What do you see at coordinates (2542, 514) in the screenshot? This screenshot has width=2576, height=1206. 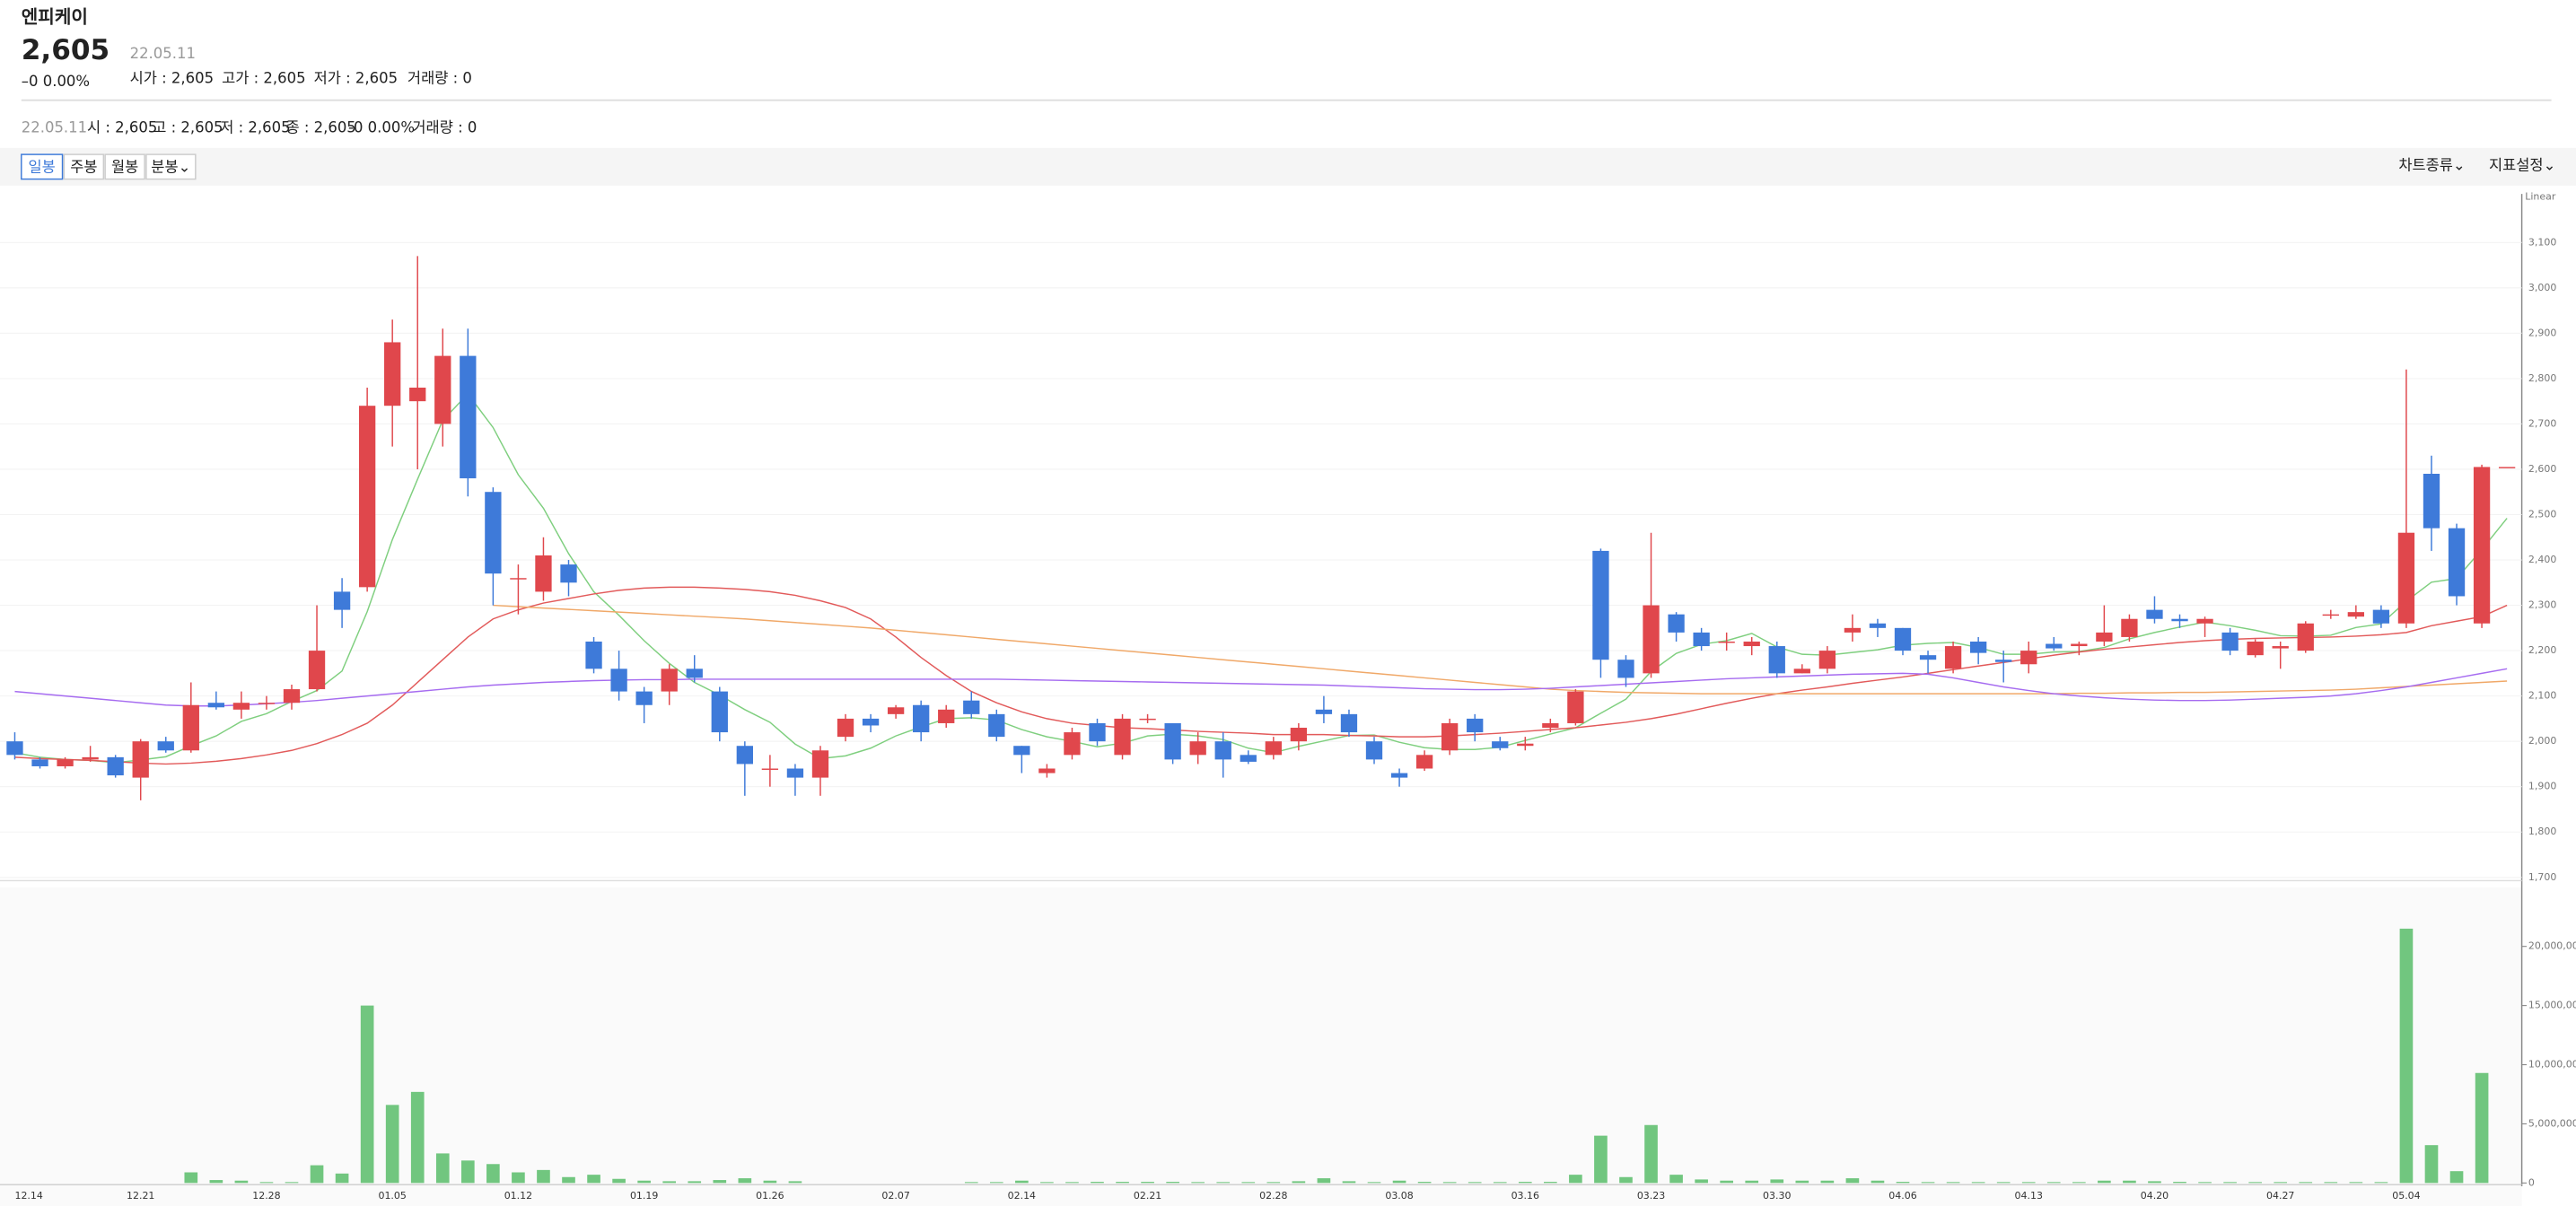 I see `y-tick-label: 2,500` at bounding box center [2542, 514].